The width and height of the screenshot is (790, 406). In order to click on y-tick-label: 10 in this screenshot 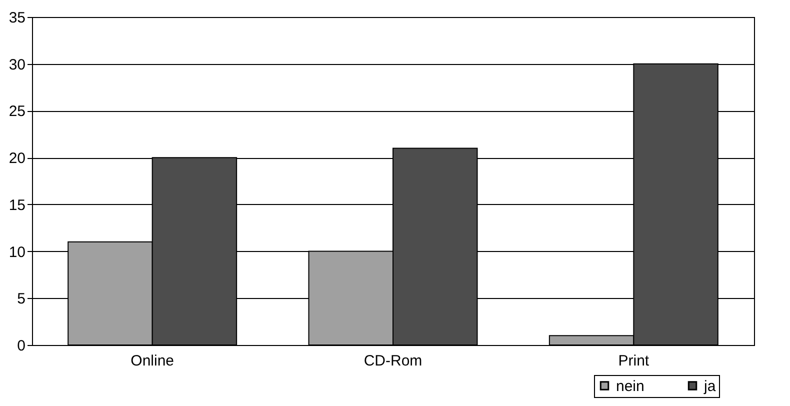, I will do `click(17, 252)`.